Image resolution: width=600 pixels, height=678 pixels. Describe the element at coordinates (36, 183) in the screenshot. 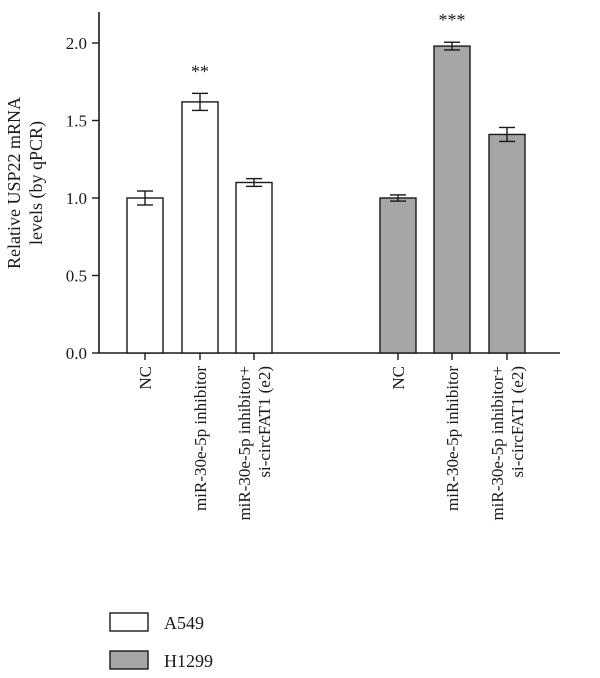

I see `y-axis-label-line: levels (by qPCR)` at that location.